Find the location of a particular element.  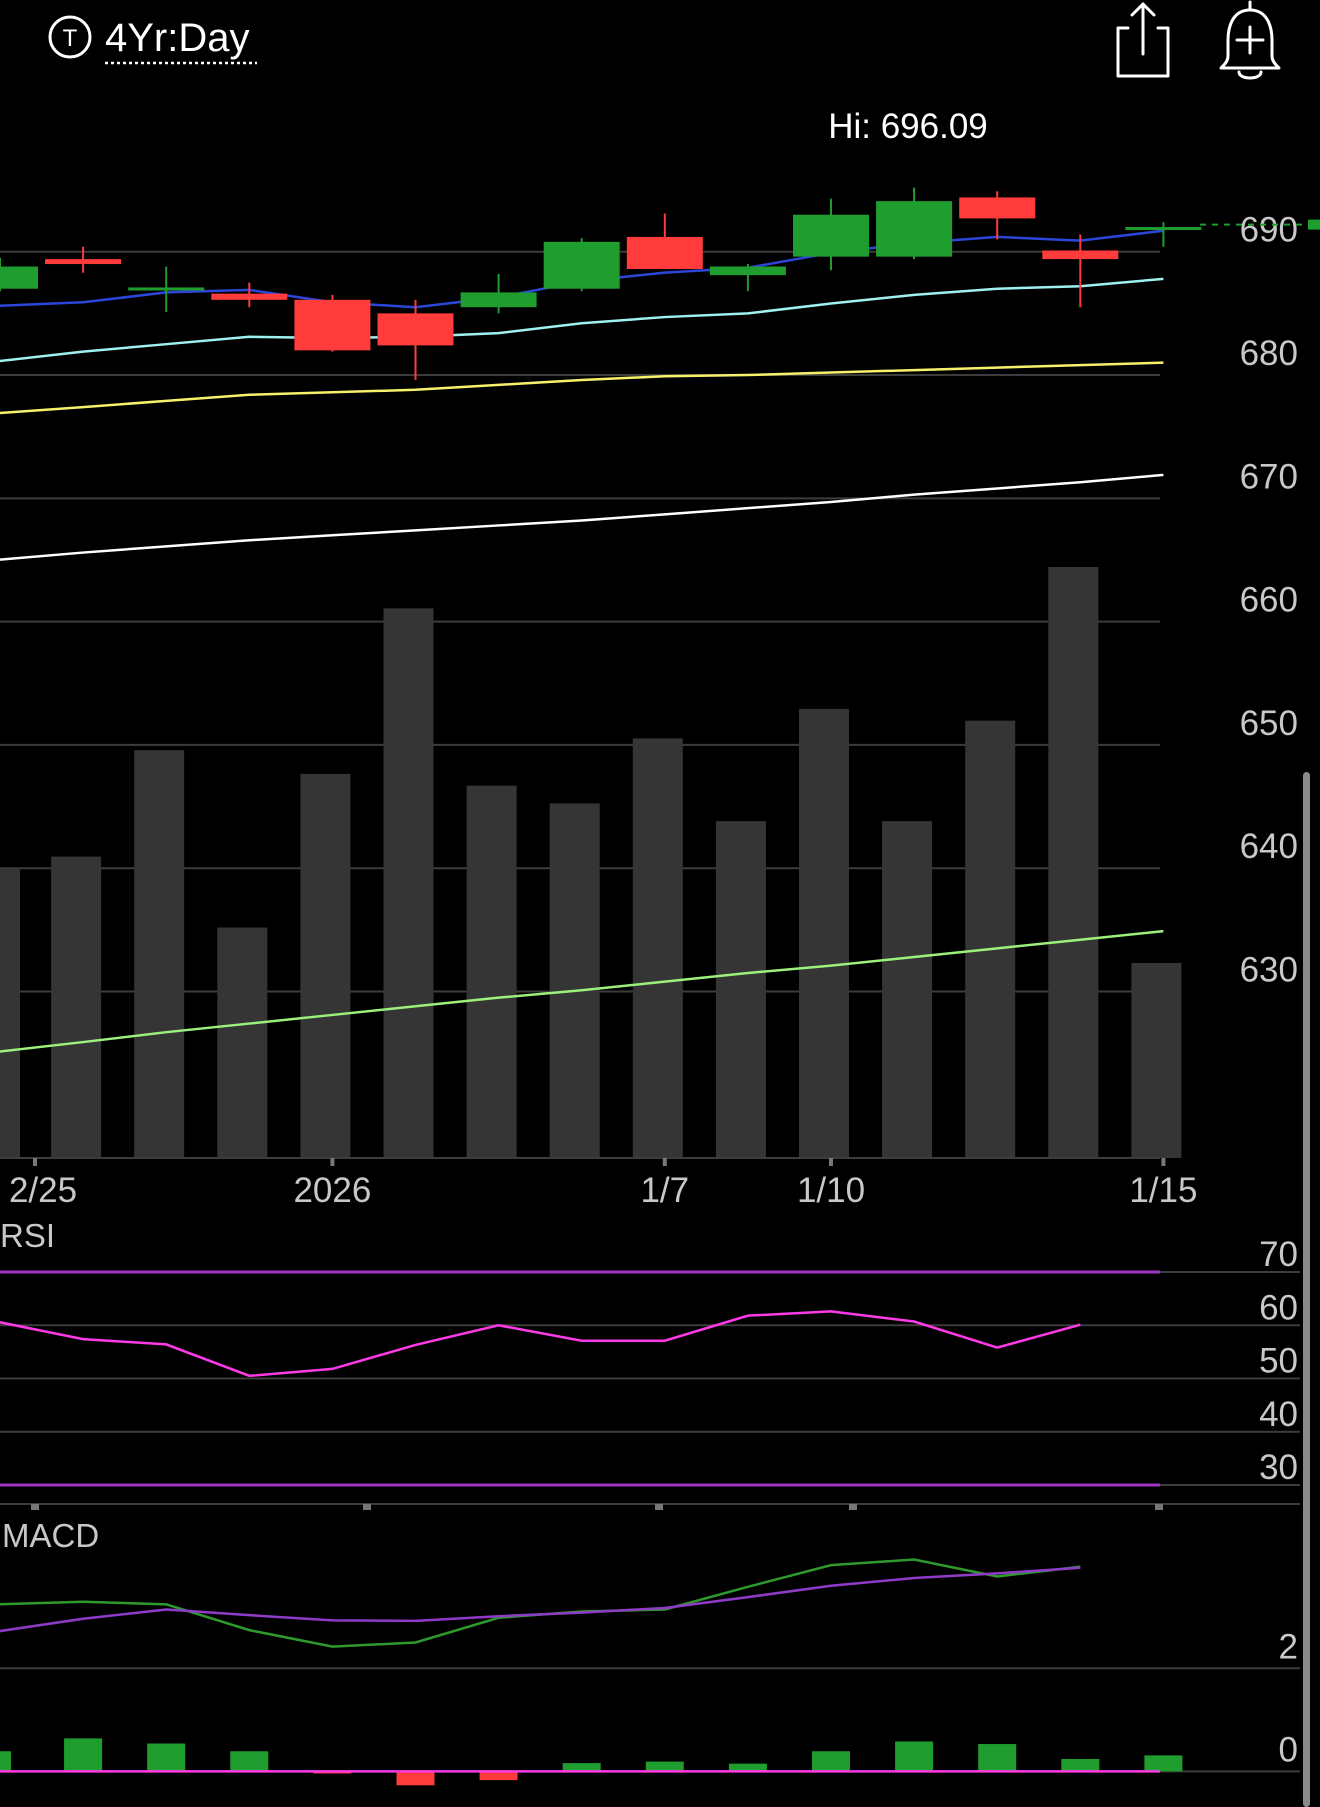

period-selector: T 4Yr:Day is located at coordinates (152, 40).